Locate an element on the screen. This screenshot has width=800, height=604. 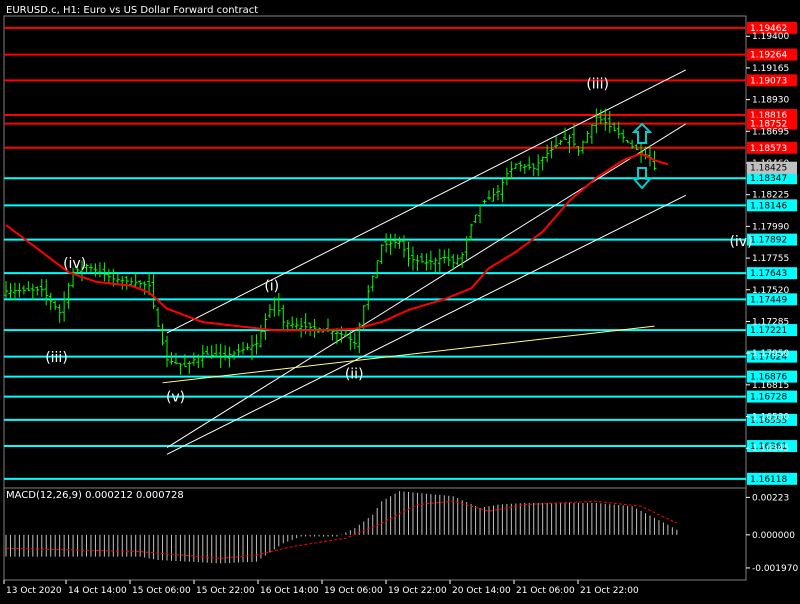
price-tick-label: 1.17050 is located at coordinates (770, 354).